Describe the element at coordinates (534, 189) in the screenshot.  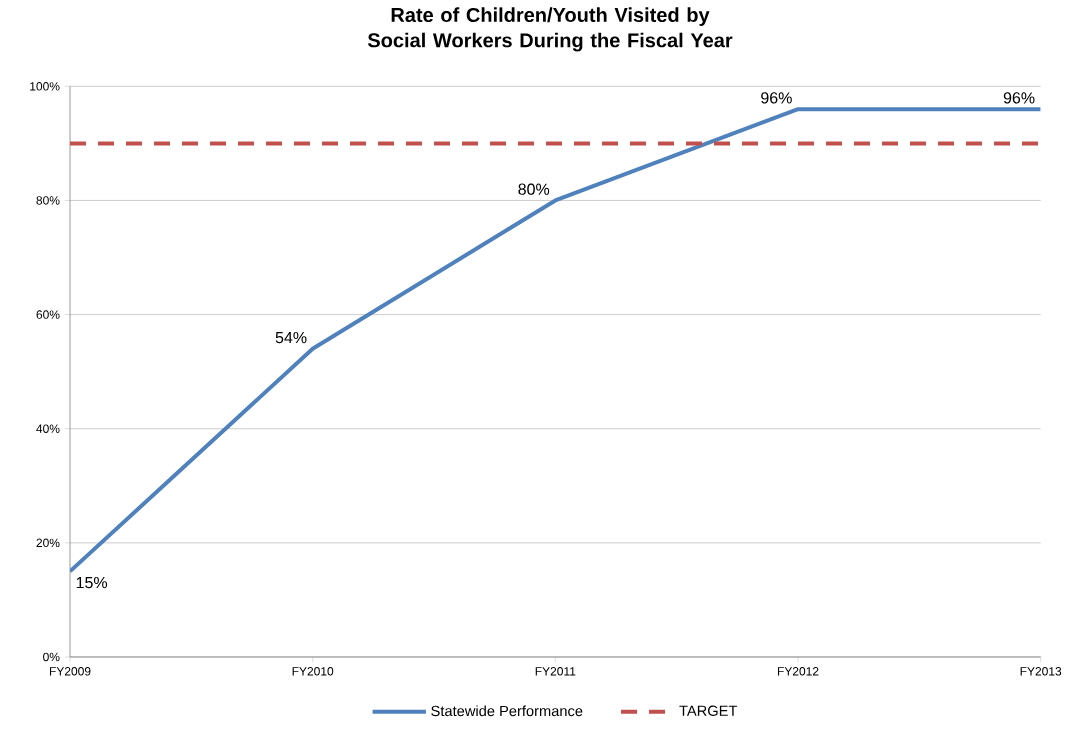
I see `data-label: 80%` at that location.